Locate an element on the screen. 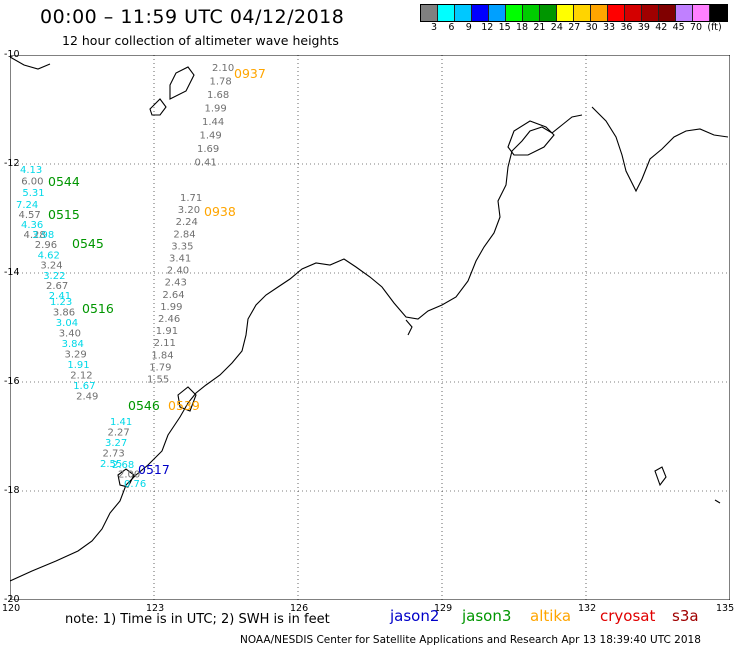 Image resolution: width=740 pixels, height=650 pixels. longitude-label: 123 is located at coordinates (155, 608).